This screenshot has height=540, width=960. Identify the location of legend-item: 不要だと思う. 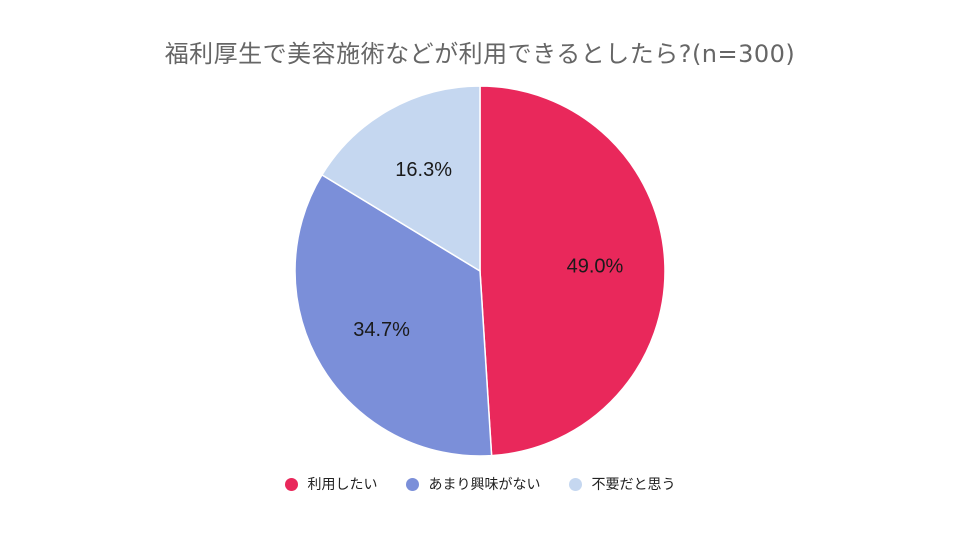
(622, 484).